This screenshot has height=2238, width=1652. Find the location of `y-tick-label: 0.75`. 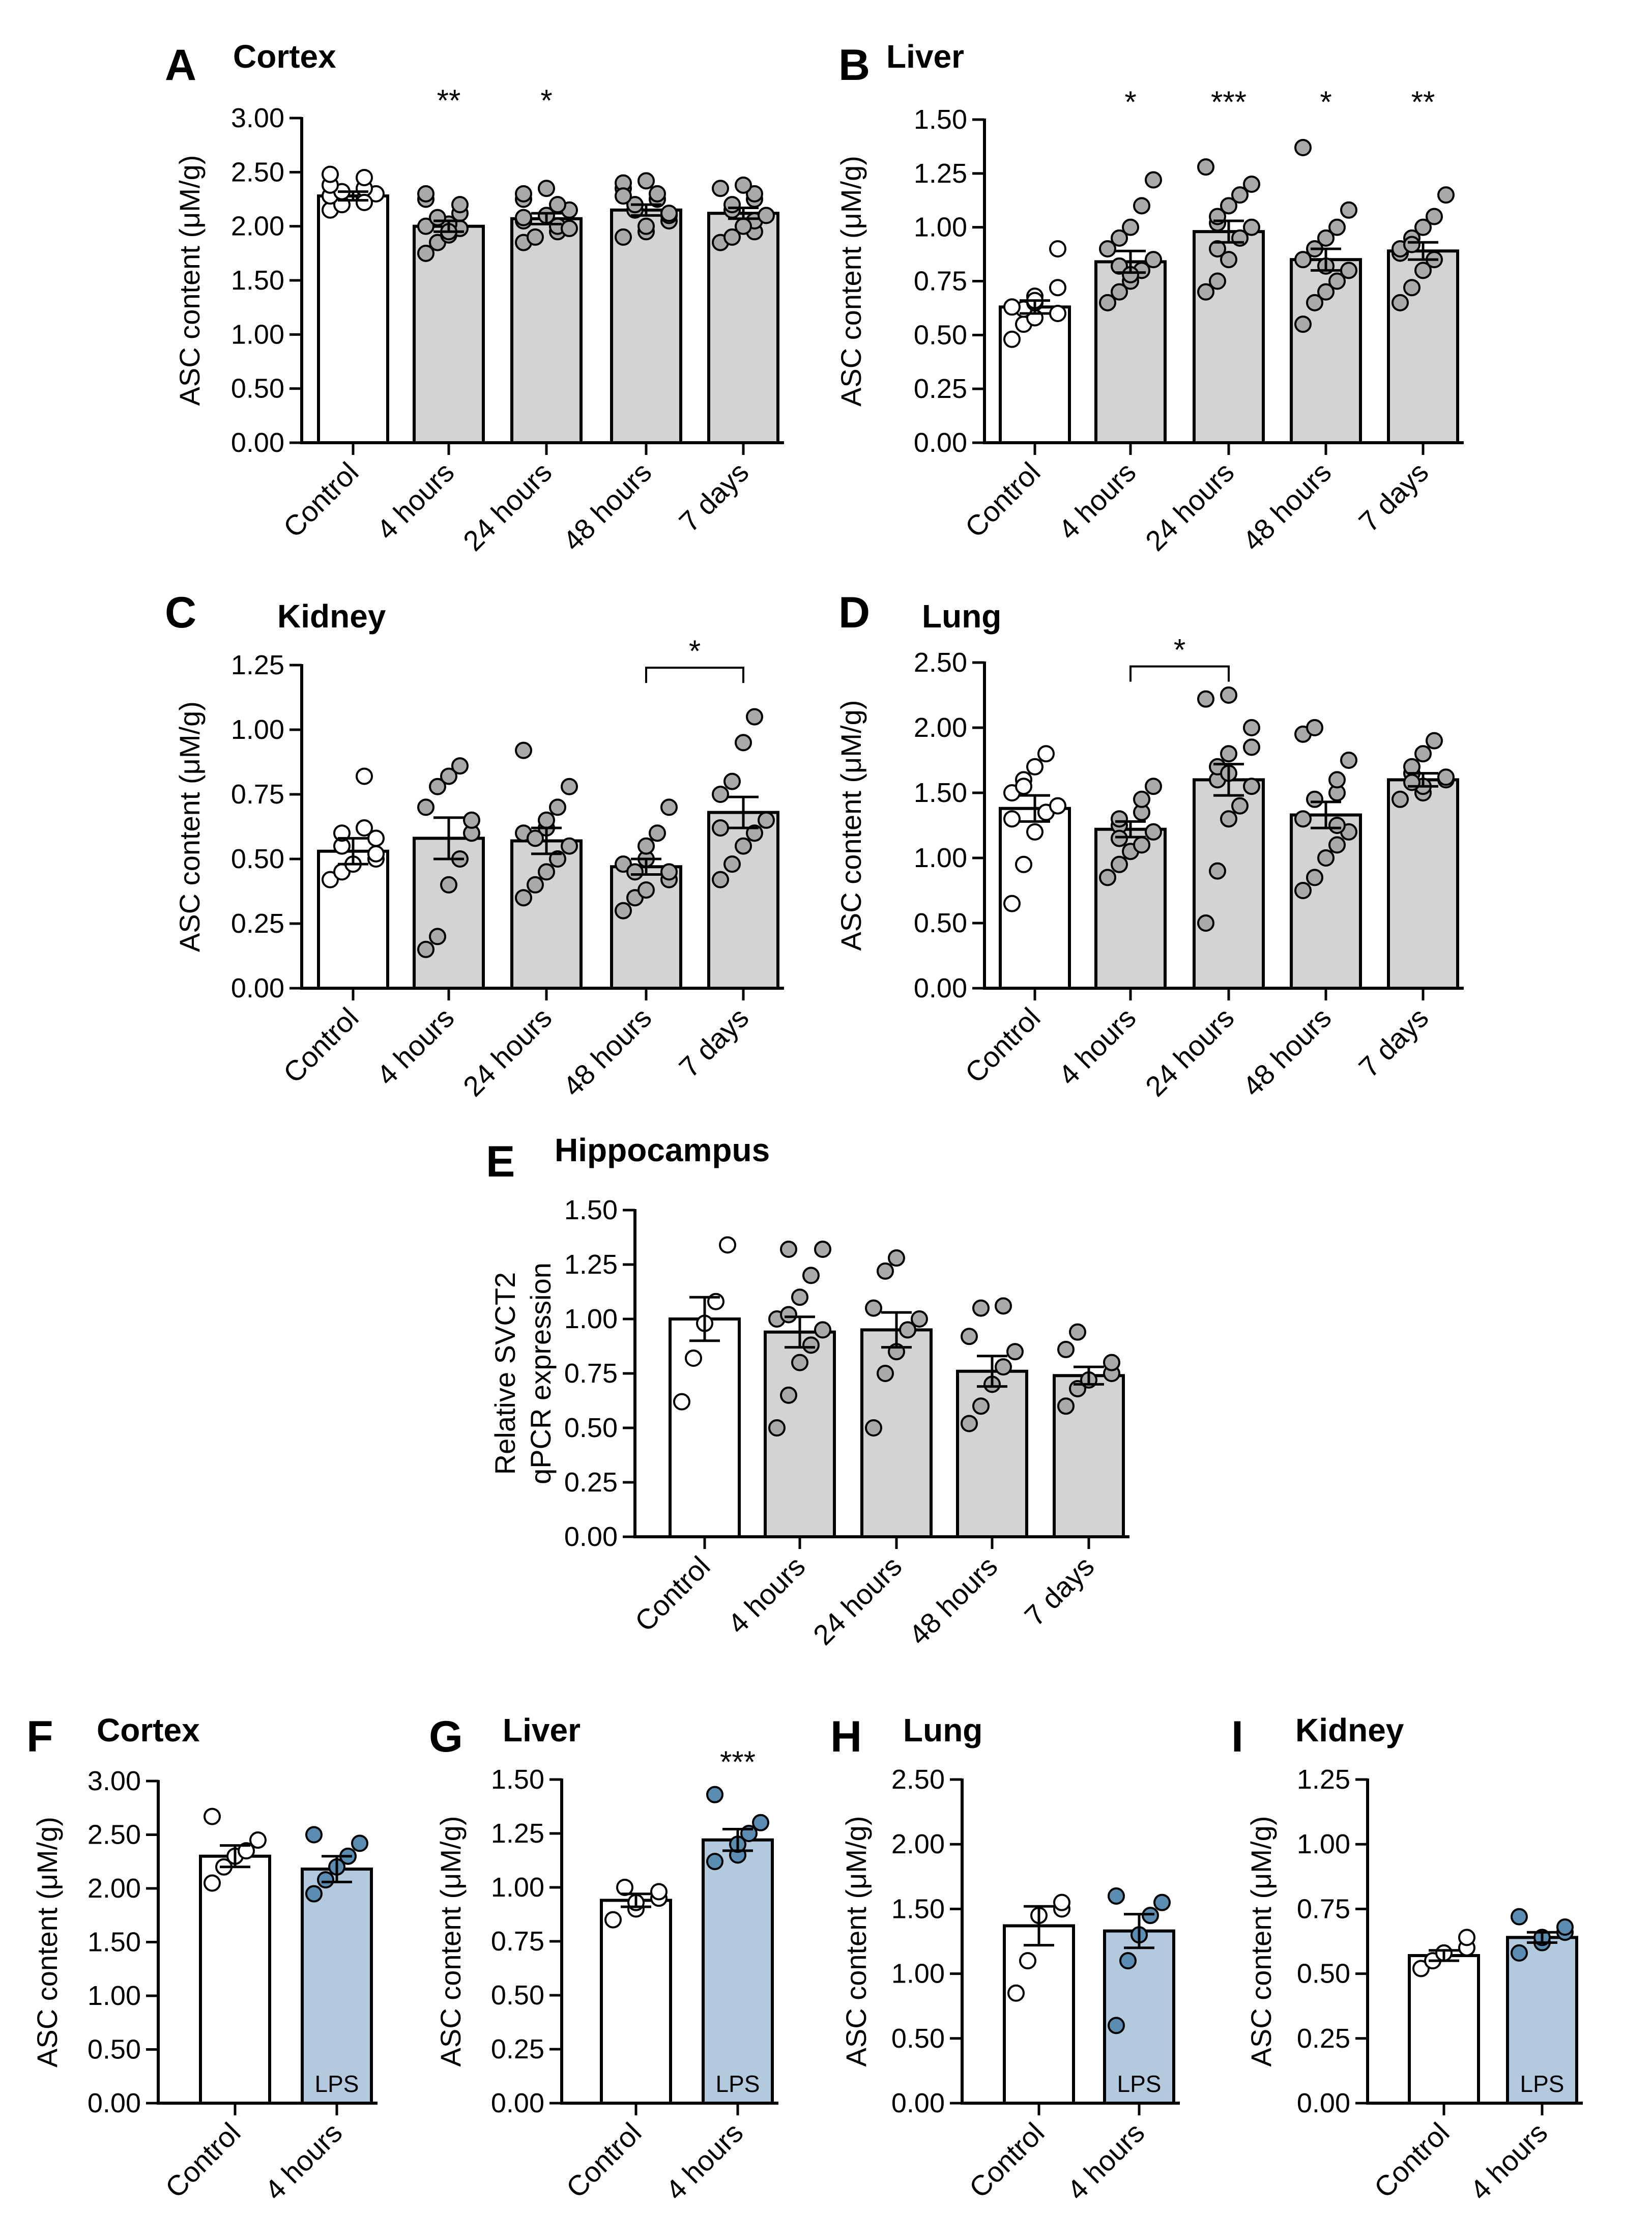

y-tick-label: 0.75 is located at coordinates (257, 794).